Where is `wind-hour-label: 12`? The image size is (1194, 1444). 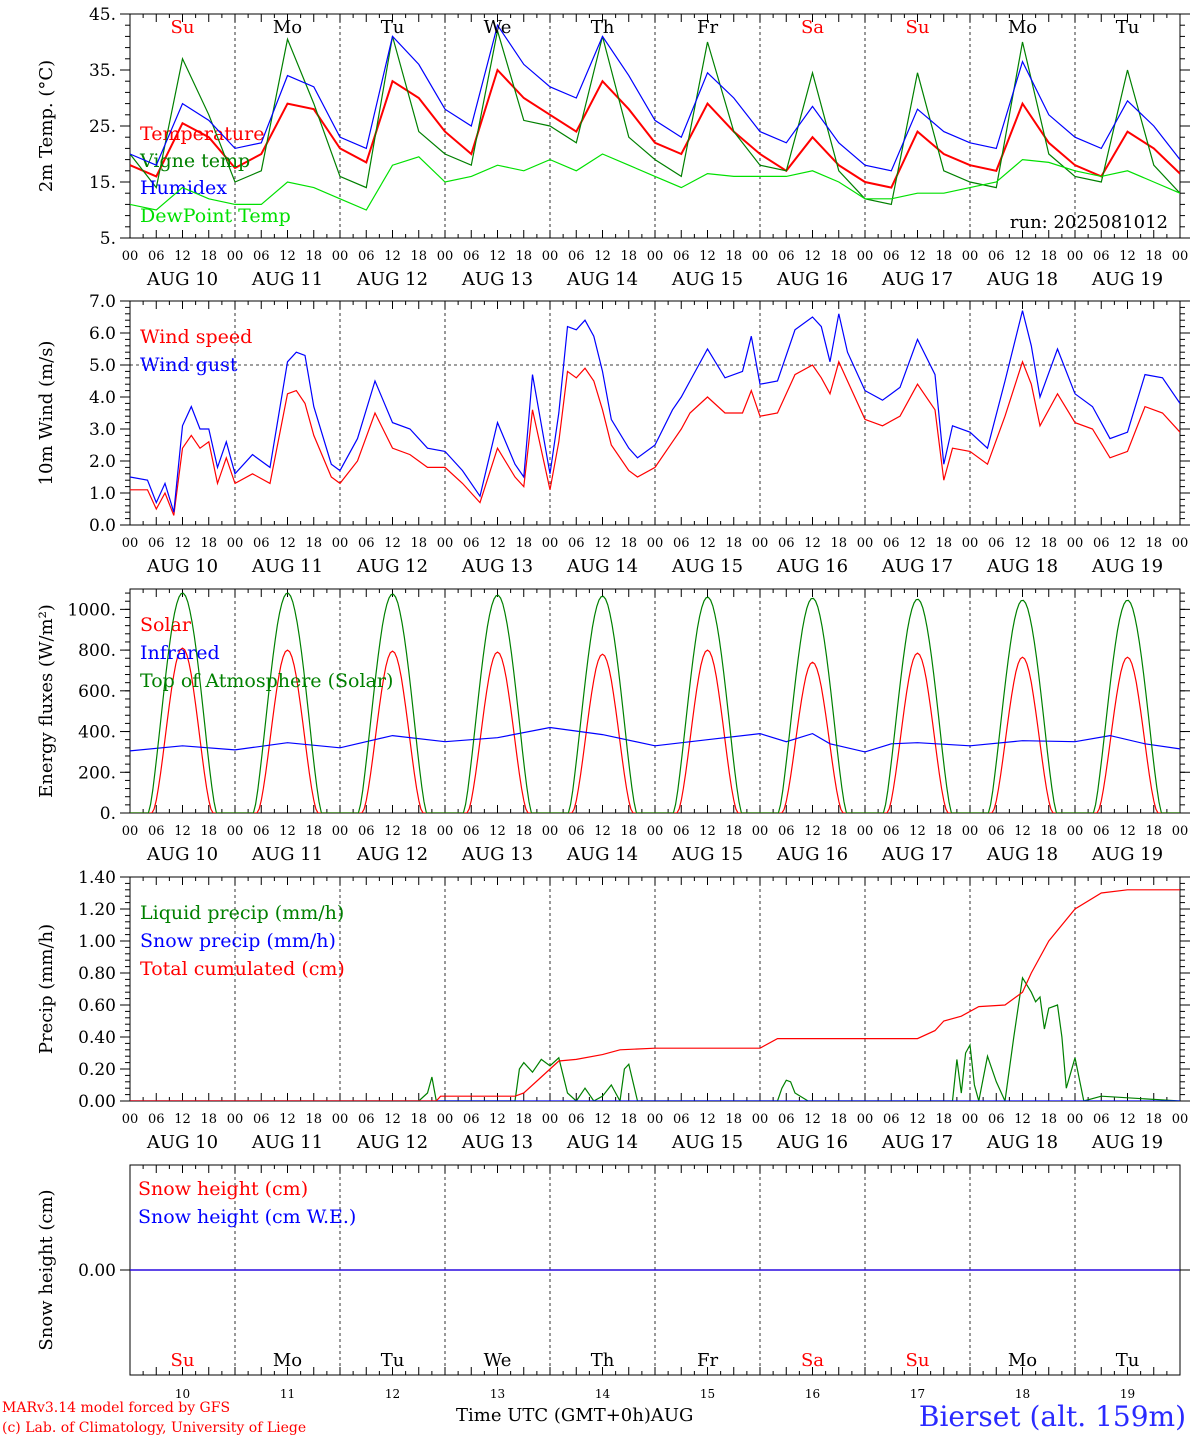 wind-hour-label: 12 is located at coordinates (287, 543).